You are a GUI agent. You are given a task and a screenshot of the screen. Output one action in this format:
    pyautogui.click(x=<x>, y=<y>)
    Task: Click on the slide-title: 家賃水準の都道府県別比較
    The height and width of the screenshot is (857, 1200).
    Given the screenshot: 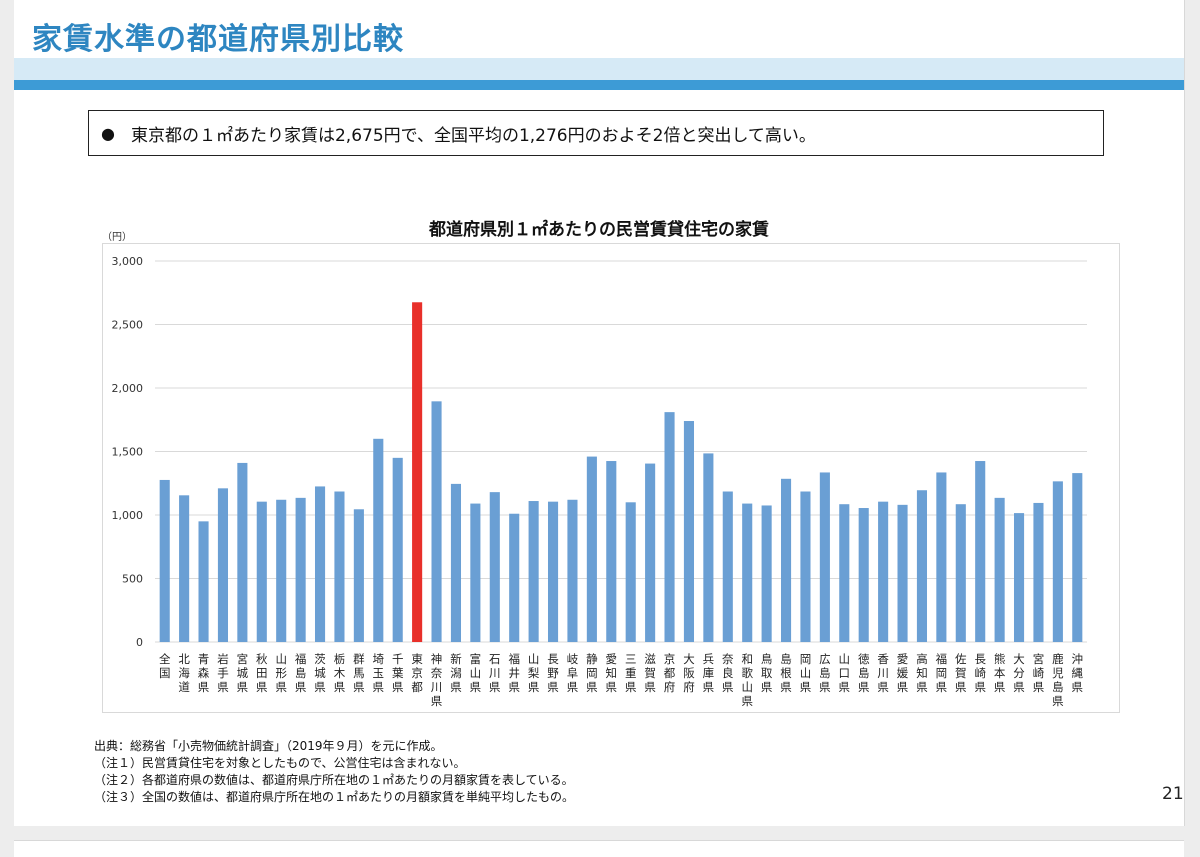 What is the action you would take?
    pyautogui.click(x=218, y=39)
    